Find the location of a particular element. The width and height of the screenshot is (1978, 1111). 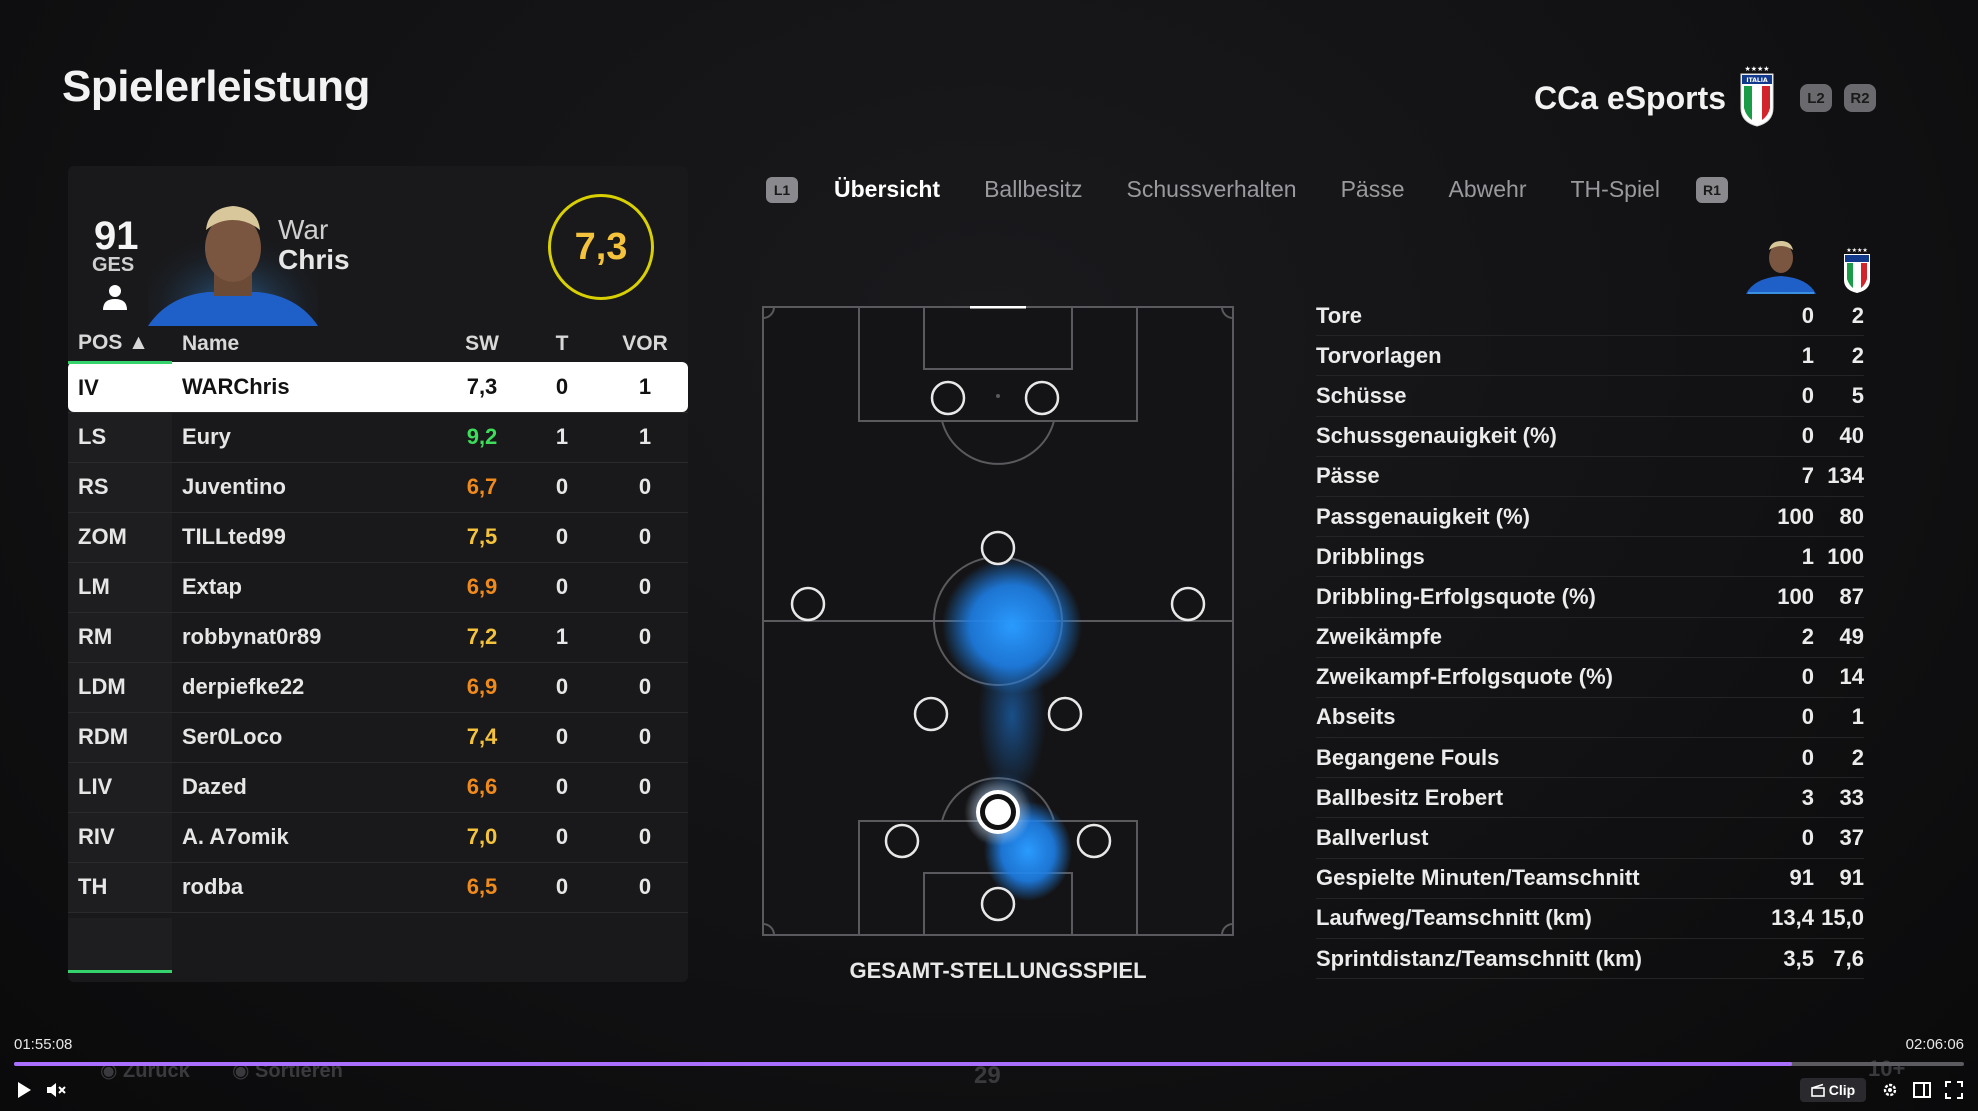

stat-team-value: 80 is located at coordinates (1851, 516).